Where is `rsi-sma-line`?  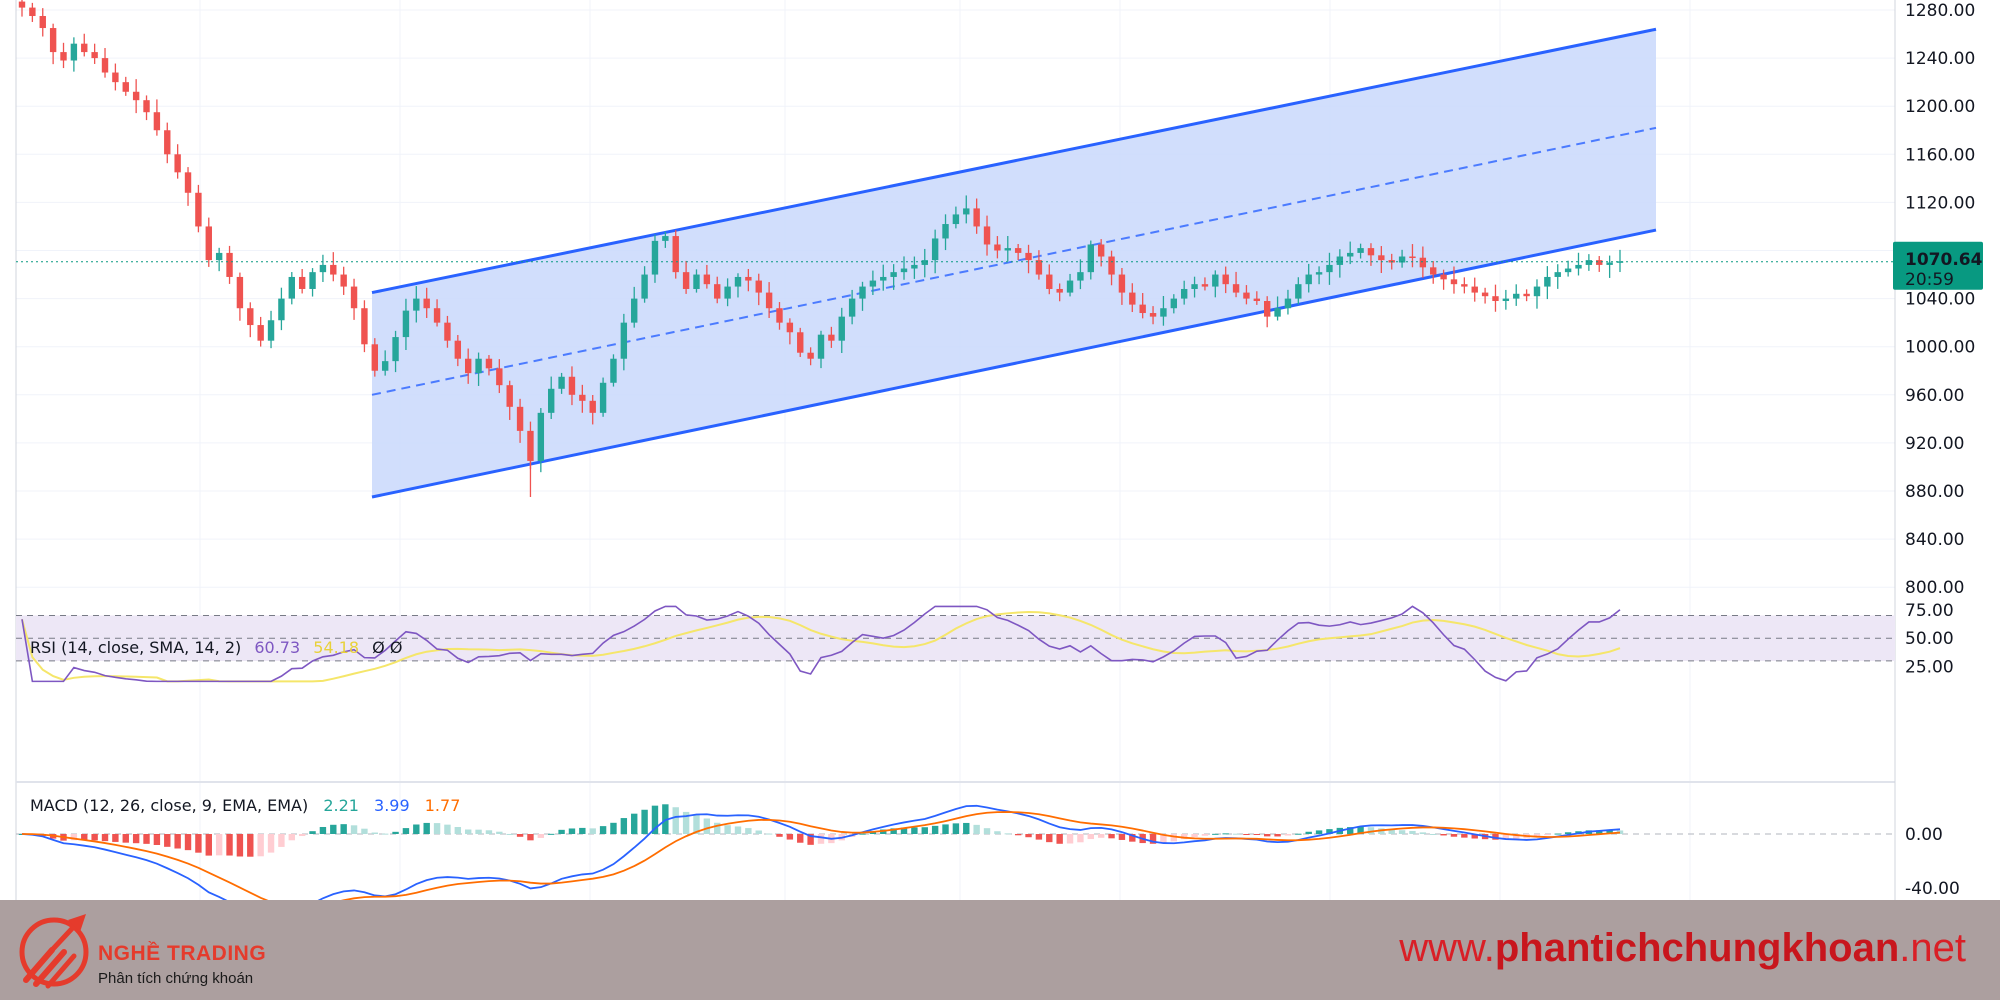 rsi-sma-line is located at coordinates (821, 646).